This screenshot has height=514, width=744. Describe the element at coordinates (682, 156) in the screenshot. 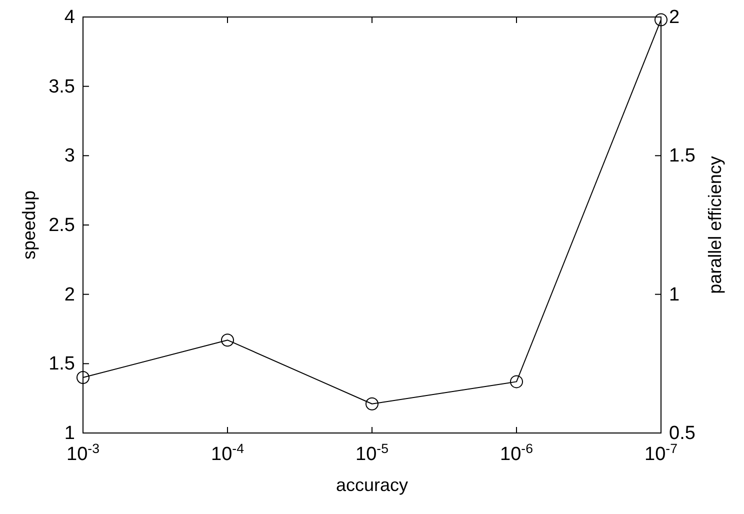

I see `y2-tick-label: 1.5` at that location.